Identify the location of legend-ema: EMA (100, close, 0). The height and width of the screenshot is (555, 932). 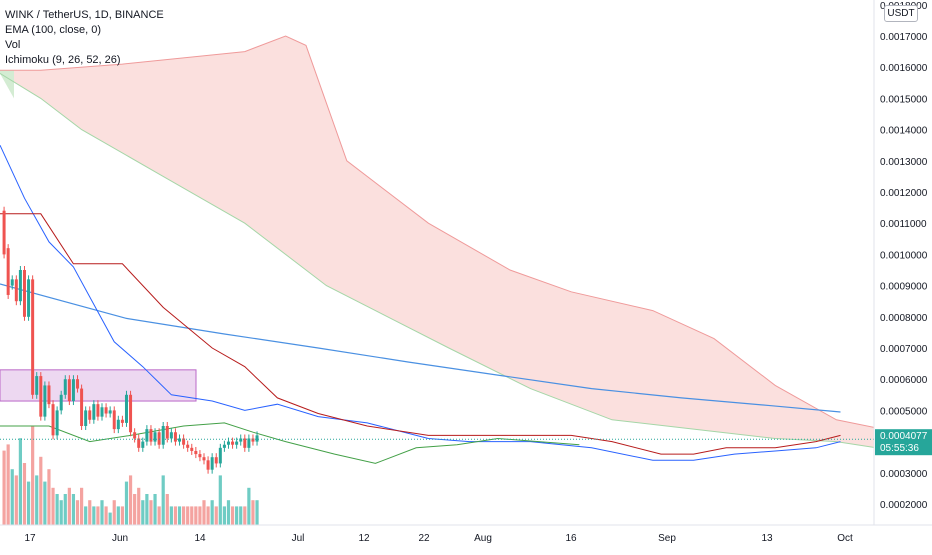
(53, 30).